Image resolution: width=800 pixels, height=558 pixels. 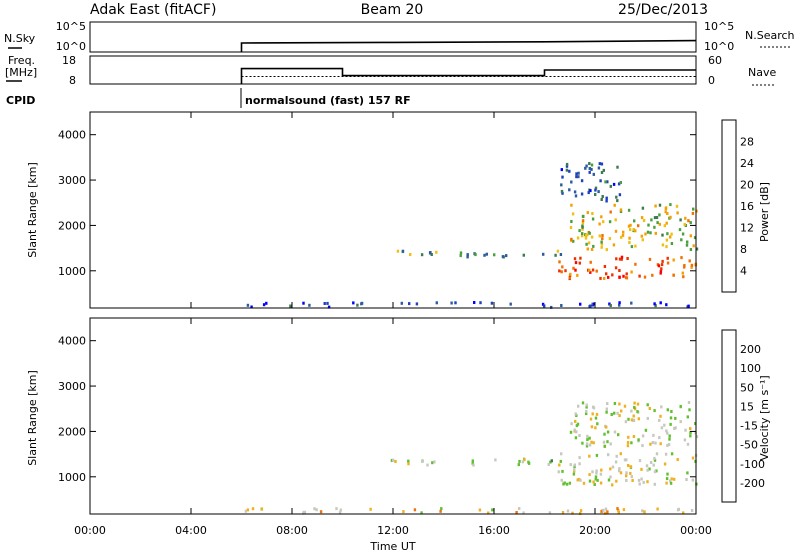 What do you see at coordinates (743, 271) in the screenshot?
I see `colorbar-tick-label: 4` at bounding box center [743, 271].